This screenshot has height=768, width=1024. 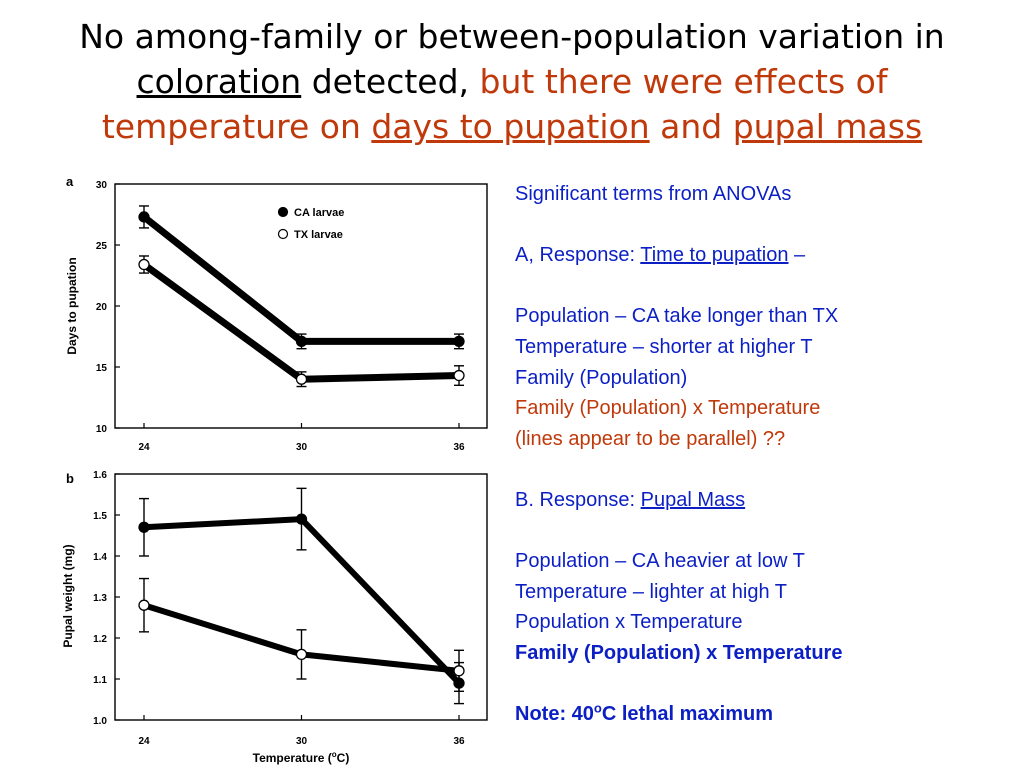 What do you see at coordinates (72, 305) in the screenshot?
I see `panel-a-ylabel: Days to pupation` at bounding box center [72, 305].